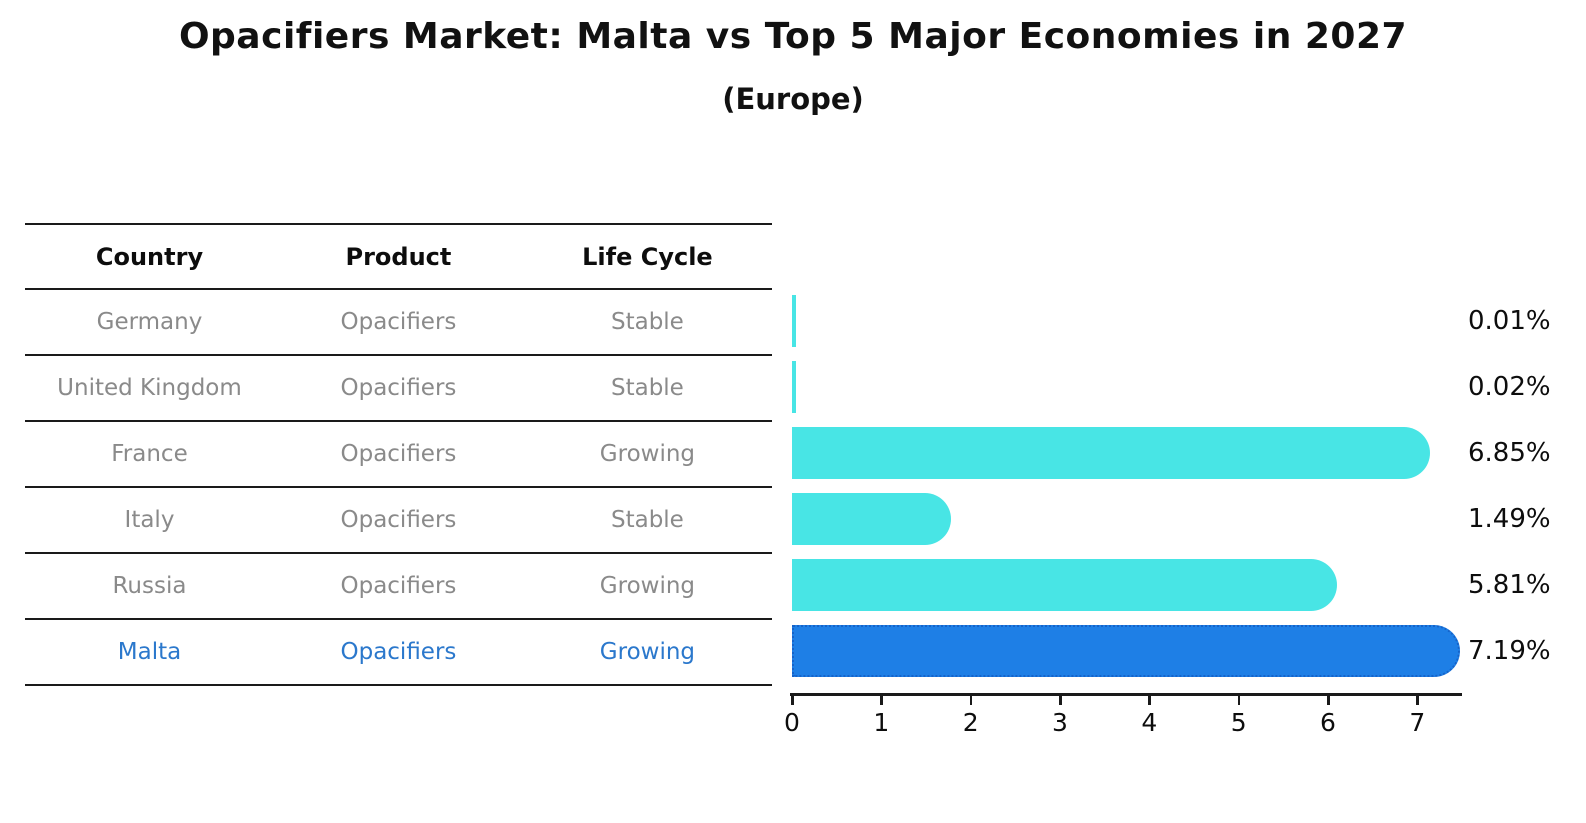  Describe the element at coordinates (1509, 585) in the screenshot. I see `value-label: 5.81%` at that location.